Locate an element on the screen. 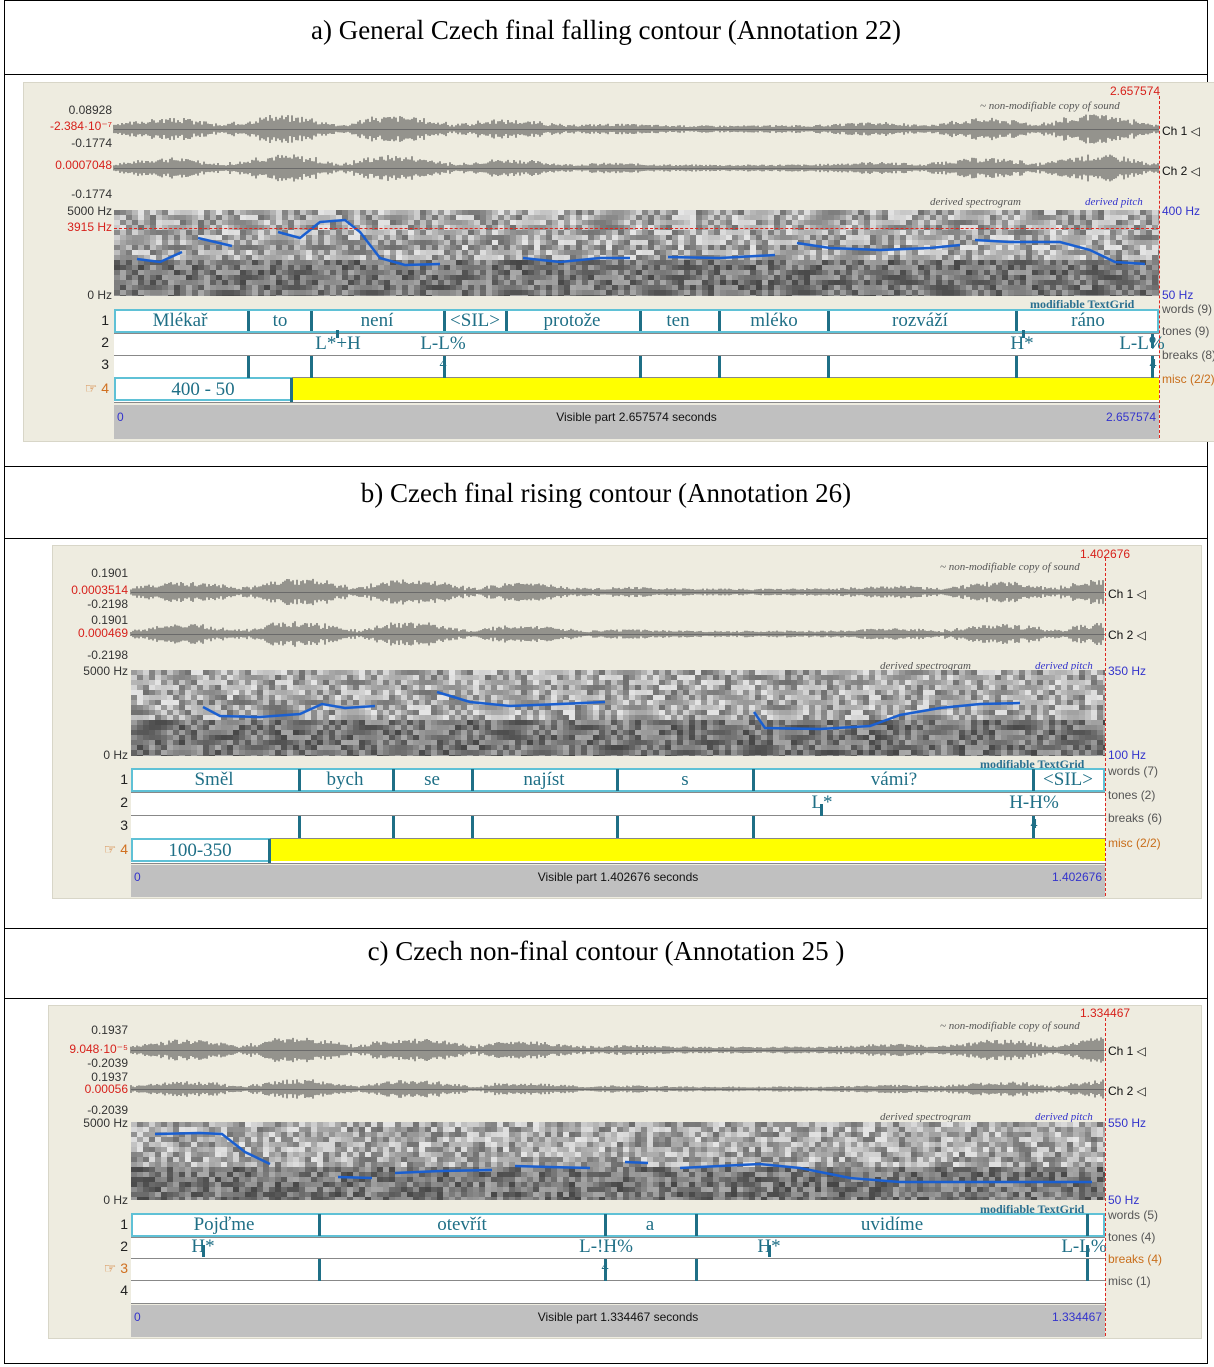 The width and height of the screenshot is (1214, 1367). tier-name: tones (9) is located at coordinates (1186, 331).